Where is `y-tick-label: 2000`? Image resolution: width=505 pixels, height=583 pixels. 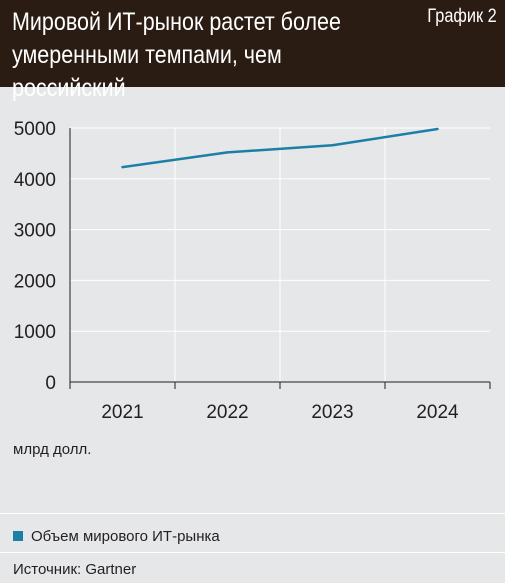 y-tick-label: 2000 is located at coordinates (35, 281).